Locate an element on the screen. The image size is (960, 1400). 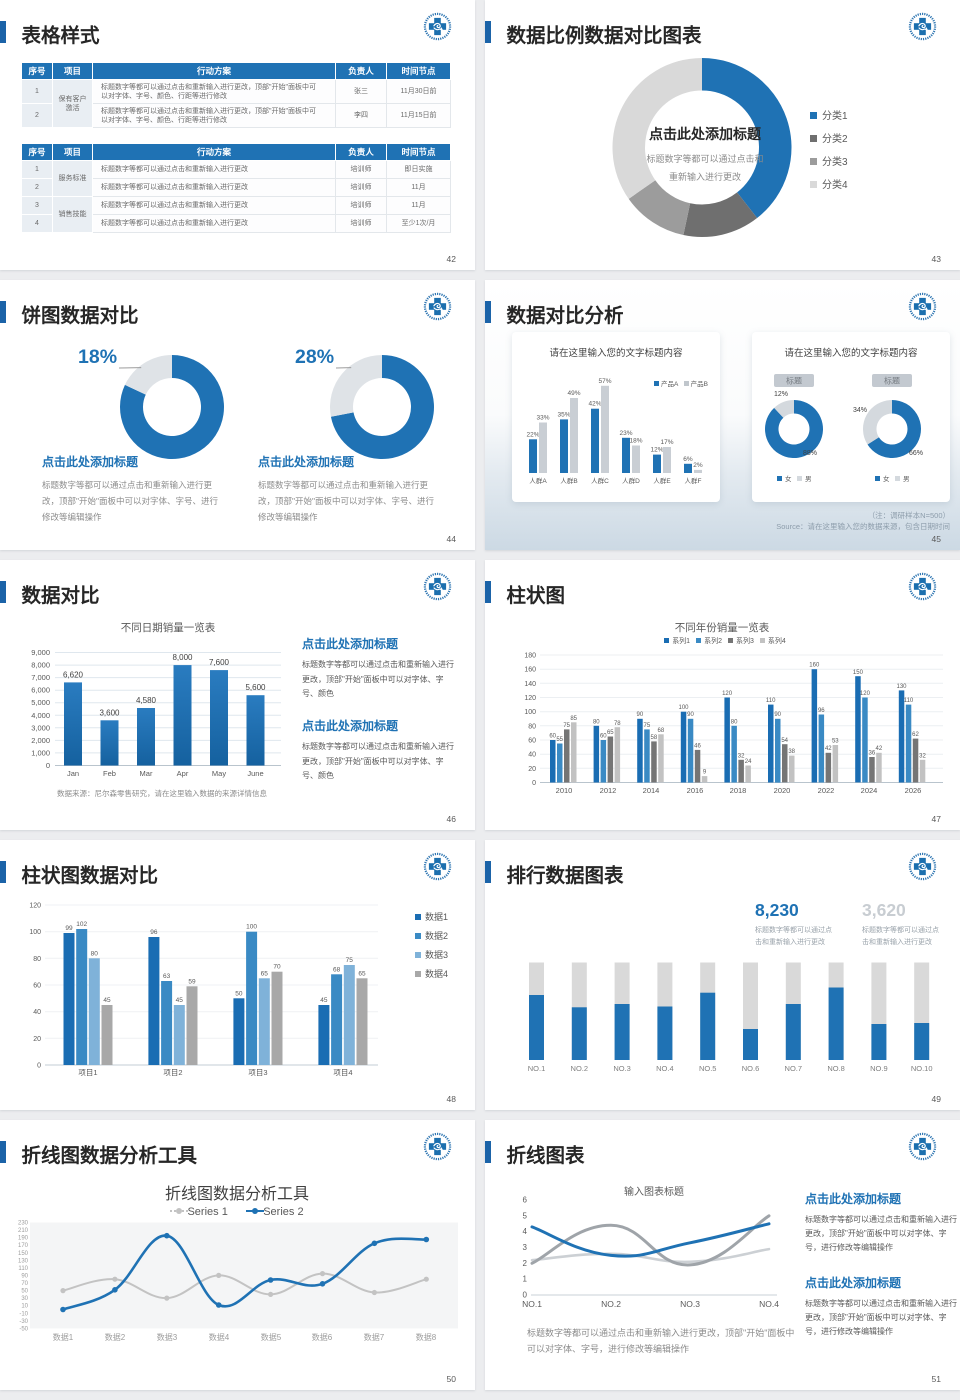
svg-text: 男 is located at coordinates (808, 479).